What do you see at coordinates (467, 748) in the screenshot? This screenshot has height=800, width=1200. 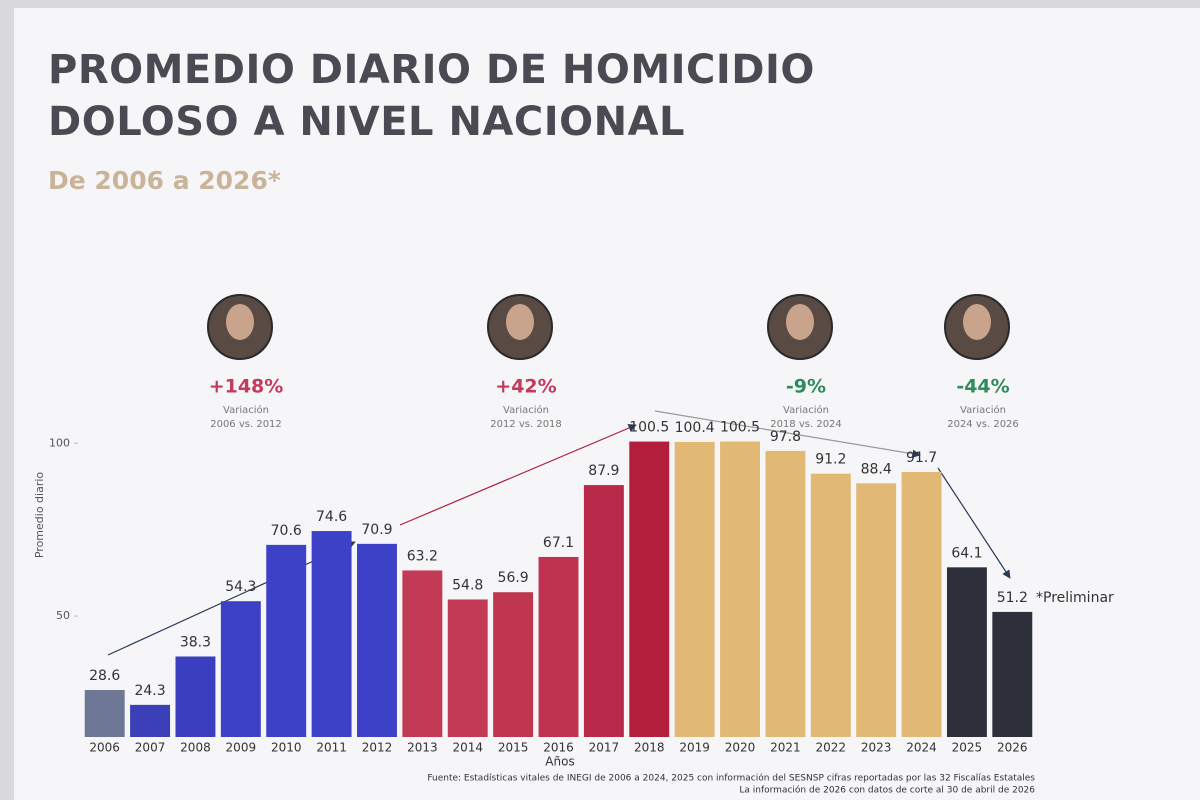 I see `x-tick-label: 2014` at bounding box center [467, 748].